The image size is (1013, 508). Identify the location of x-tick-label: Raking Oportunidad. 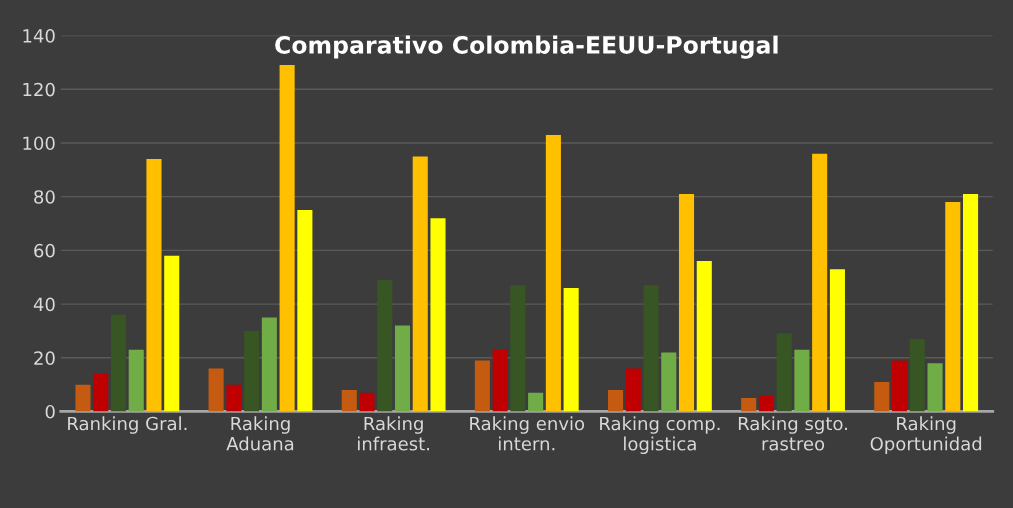
(926, 435).